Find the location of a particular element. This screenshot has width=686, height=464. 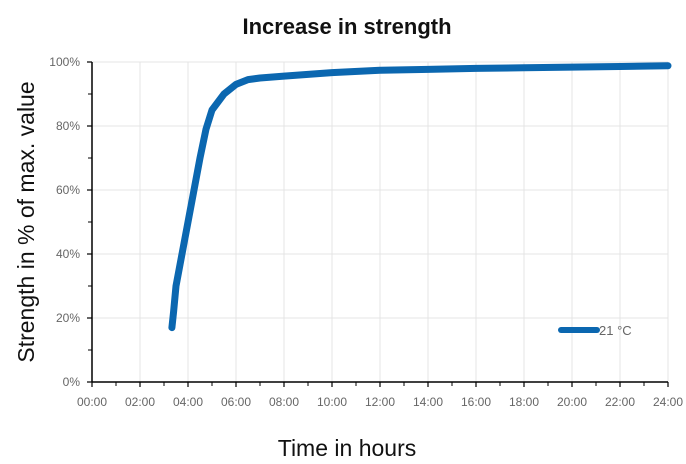

chart-title: Increase in strength is located at coordinates (346, 26).